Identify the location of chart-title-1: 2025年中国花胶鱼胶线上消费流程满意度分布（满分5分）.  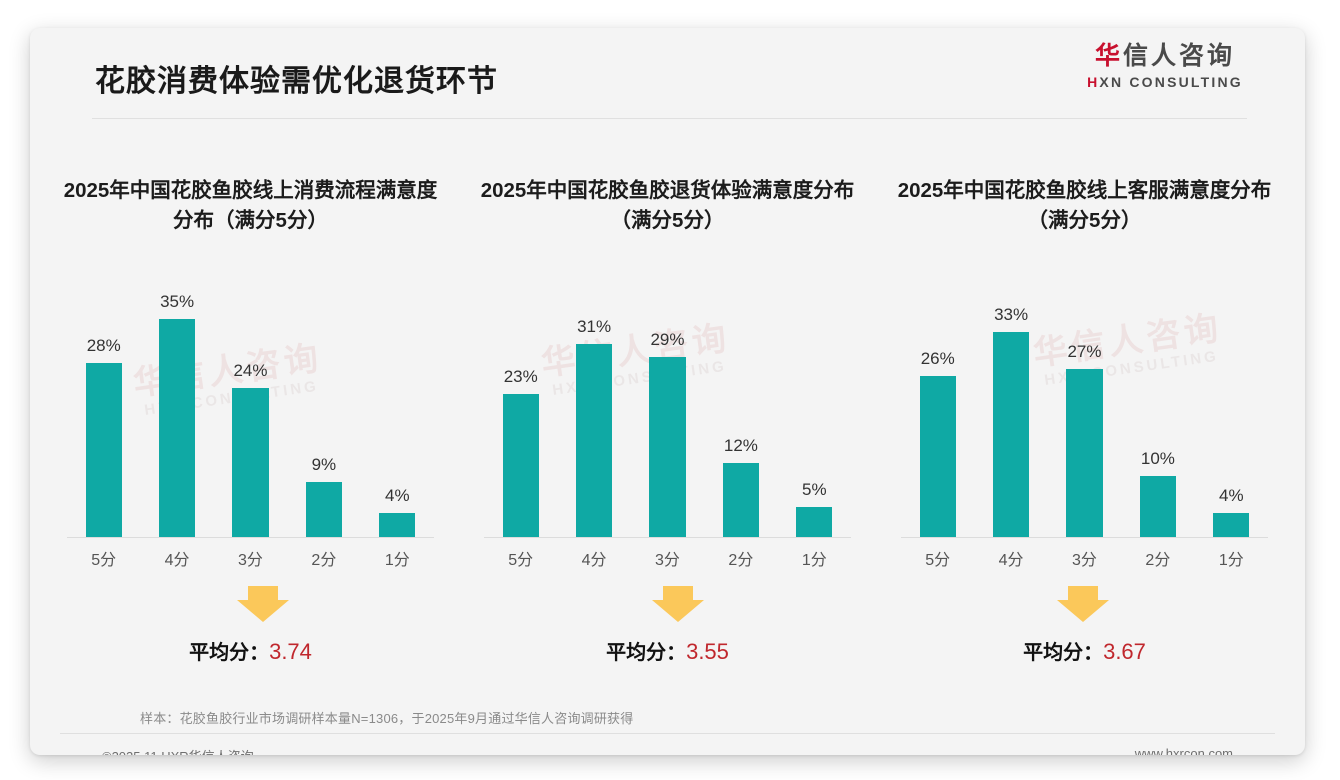
(250, 205).